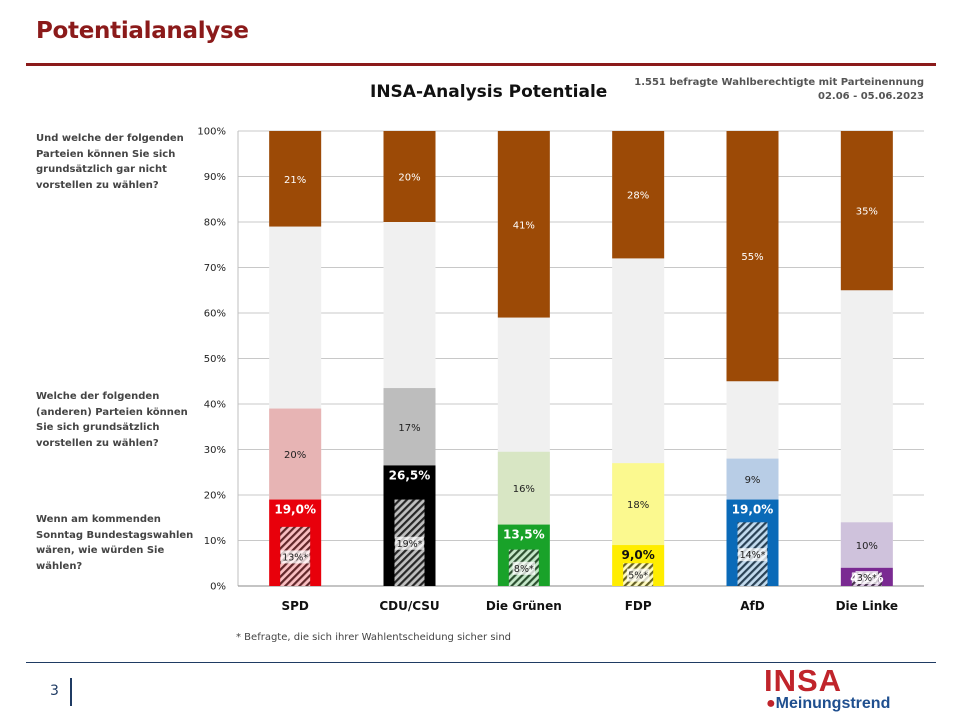  Describe the element at coordinates (867, 606) in the screenshot. I see `x-tick-label: Die Linke` at that location.